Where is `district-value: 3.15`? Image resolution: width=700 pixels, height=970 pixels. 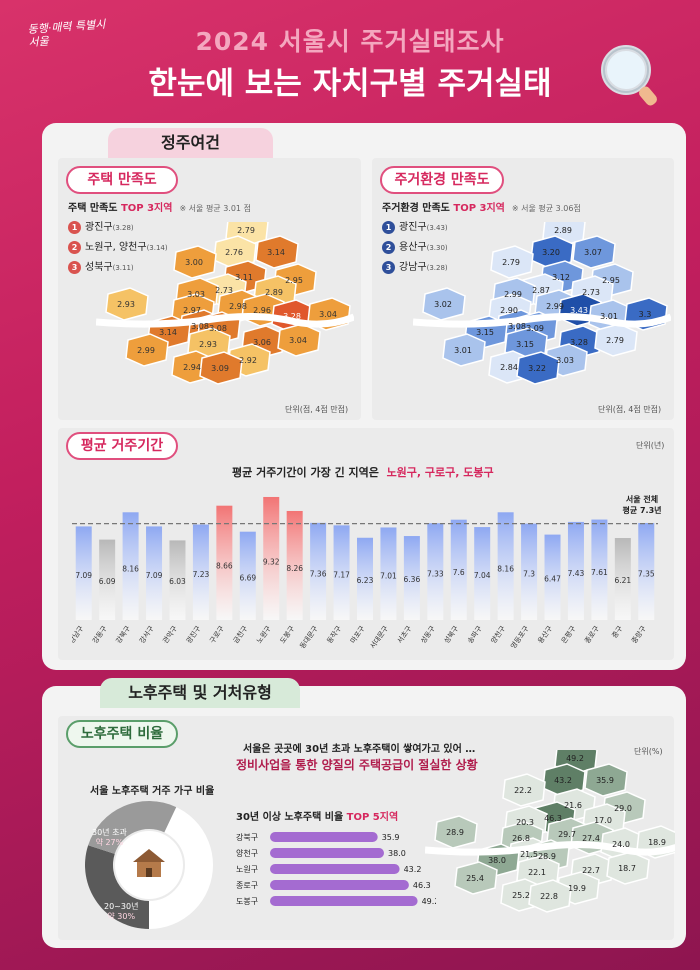
district-value: 3.15 is located at coordinates (525, 344).